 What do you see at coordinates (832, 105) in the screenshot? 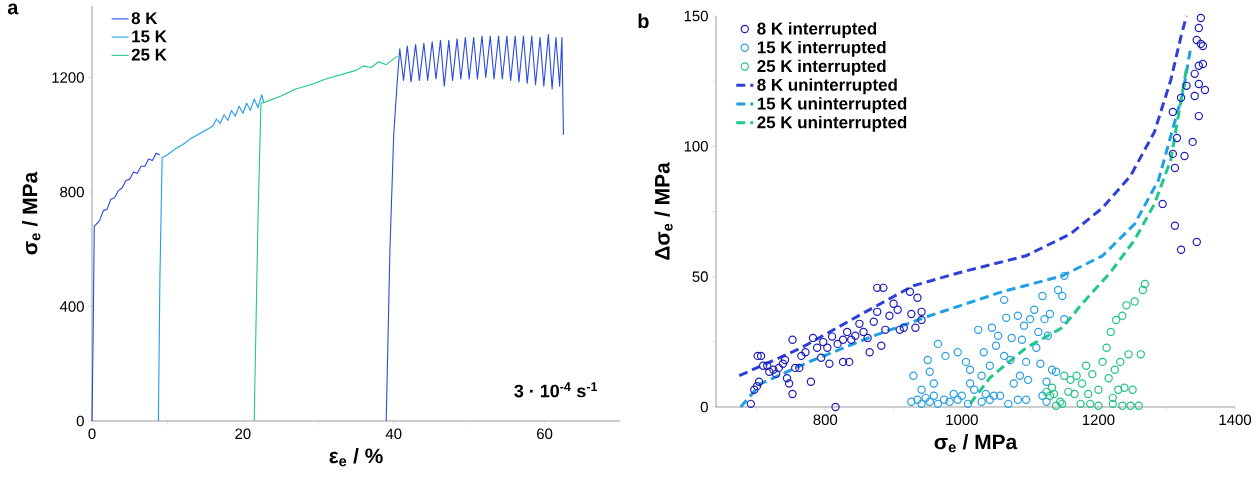
I see `legend-label: 15 K uninterrupted` at bounding box center [832, 105].